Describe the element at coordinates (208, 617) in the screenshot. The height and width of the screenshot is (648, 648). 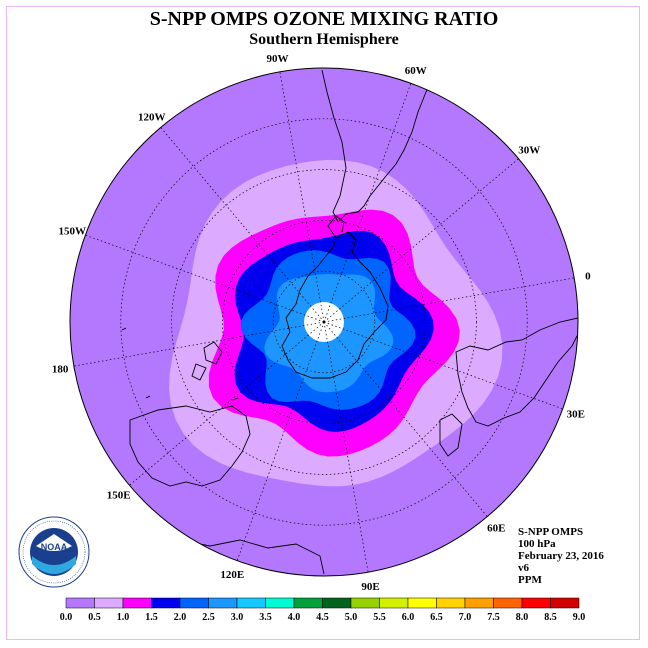
I see `colorbar-label: 2.5` at that location.